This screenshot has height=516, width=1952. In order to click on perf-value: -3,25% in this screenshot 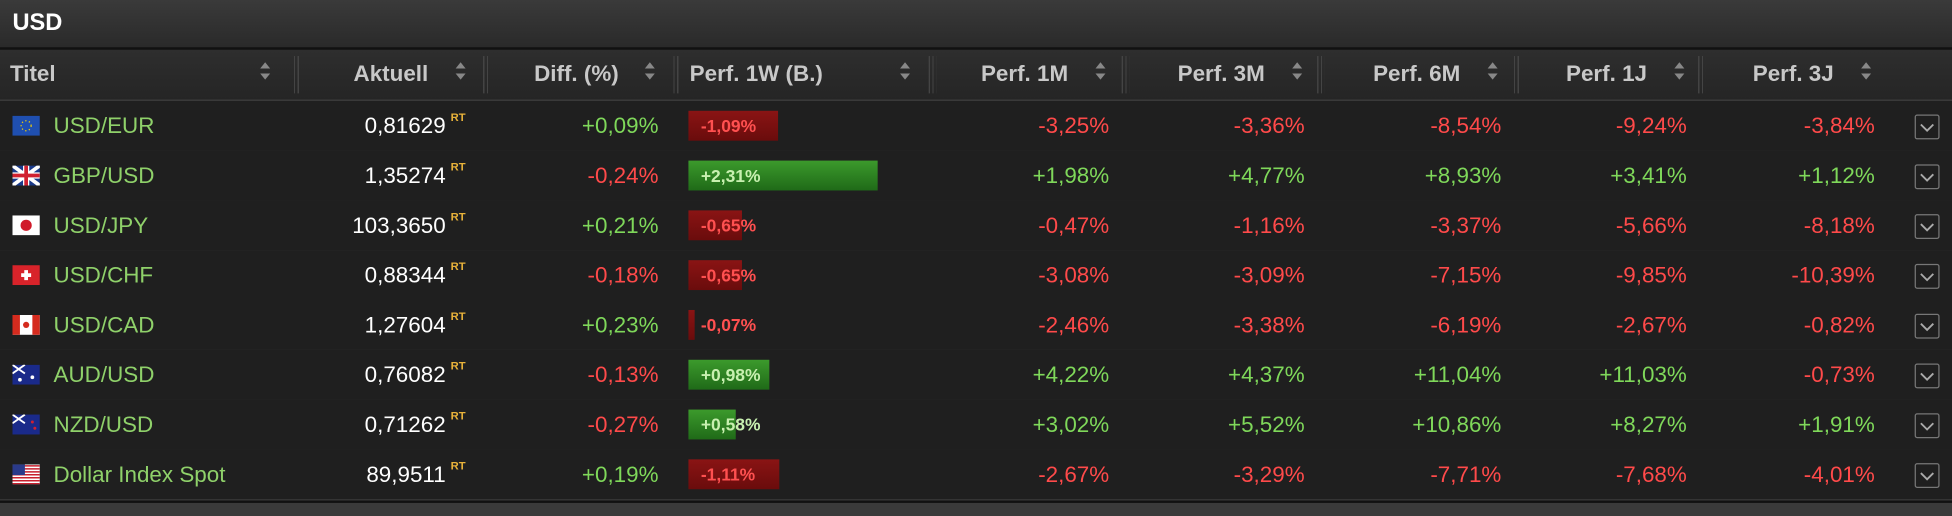, I will do `click(1074, 126)`.